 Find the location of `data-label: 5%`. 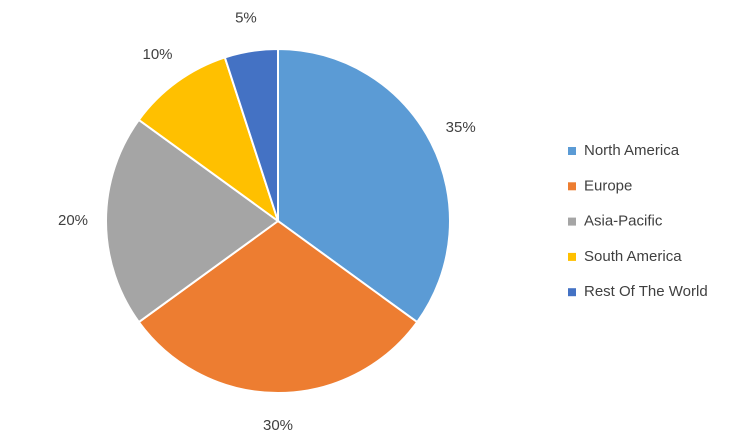

data-label: 5% is located at coordinates (246, 17).